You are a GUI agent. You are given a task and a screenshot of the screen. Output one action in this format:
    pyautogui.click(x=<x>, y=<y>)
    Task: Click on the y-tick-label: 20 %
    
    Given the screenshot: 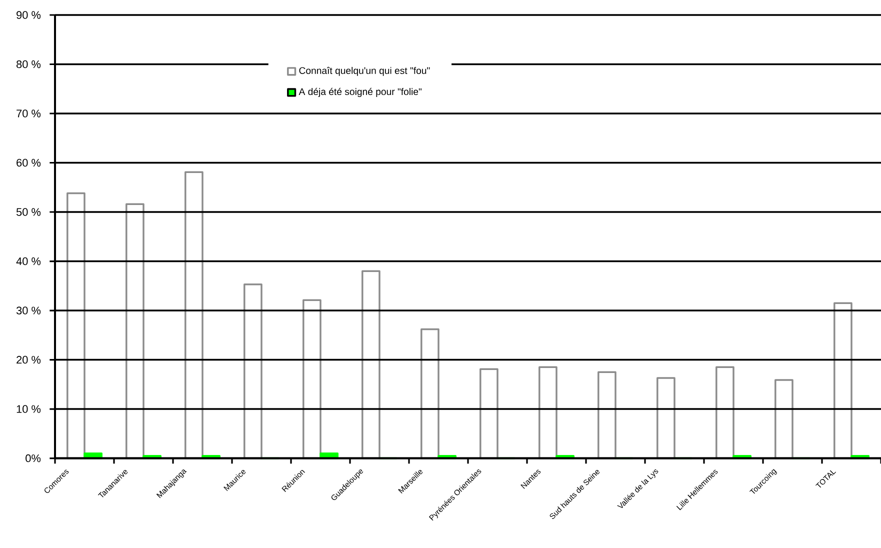 What is the action you would take?
    pyautogui.click(x=28, y=360)
    